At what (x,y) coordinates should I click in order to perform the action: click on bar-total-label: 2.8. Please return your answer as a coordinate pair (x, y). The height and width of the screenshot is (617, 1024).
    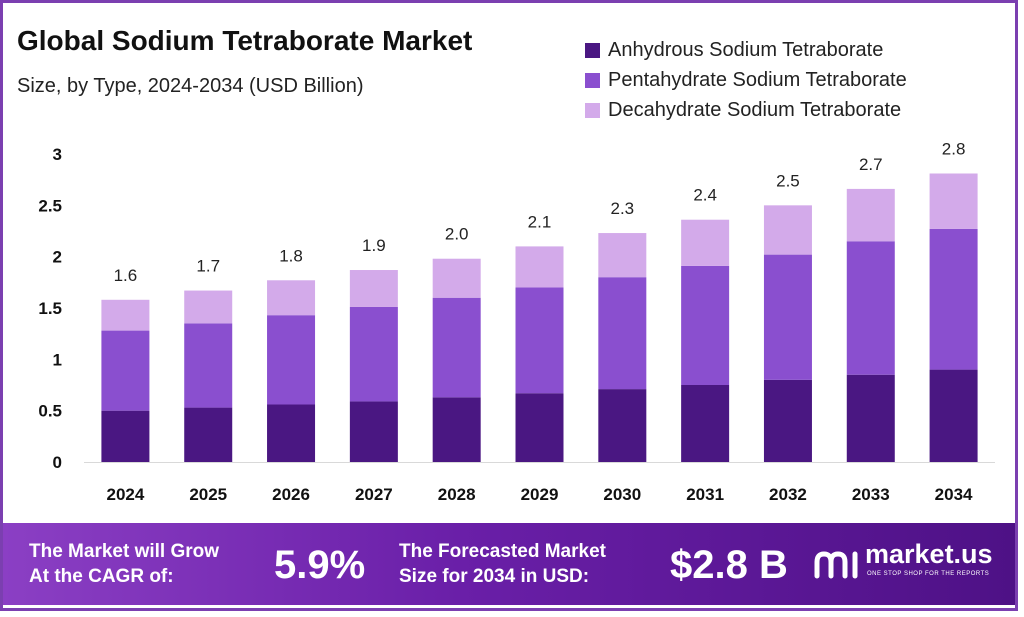
    Looking at the image, I should click on (954, 149).